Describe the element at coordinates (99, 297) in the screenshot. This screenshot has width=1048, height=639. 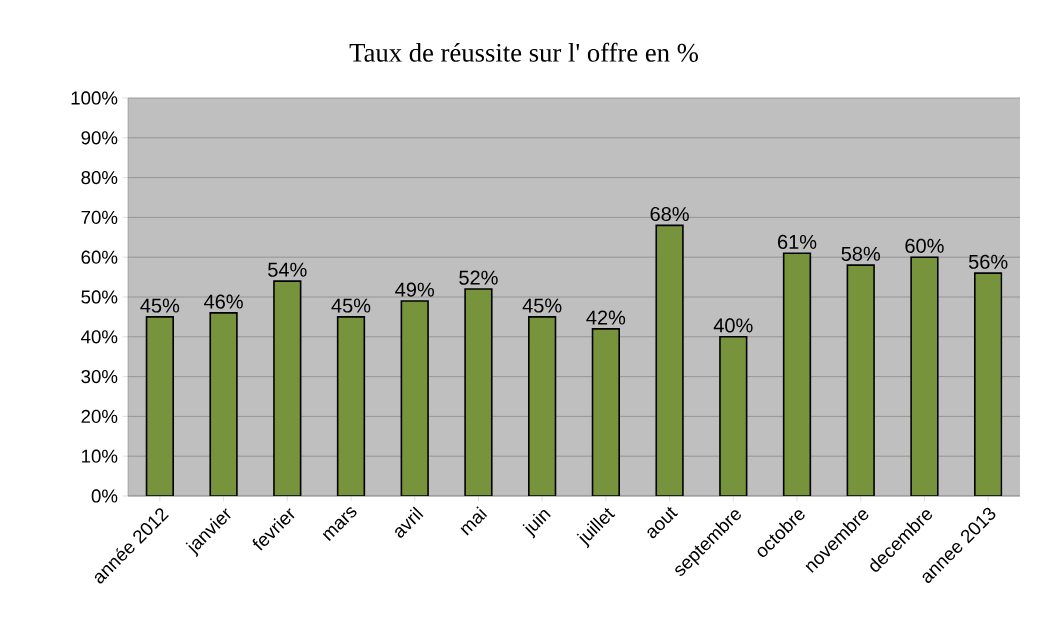
I see `y-tick-label: 50%` at that location.